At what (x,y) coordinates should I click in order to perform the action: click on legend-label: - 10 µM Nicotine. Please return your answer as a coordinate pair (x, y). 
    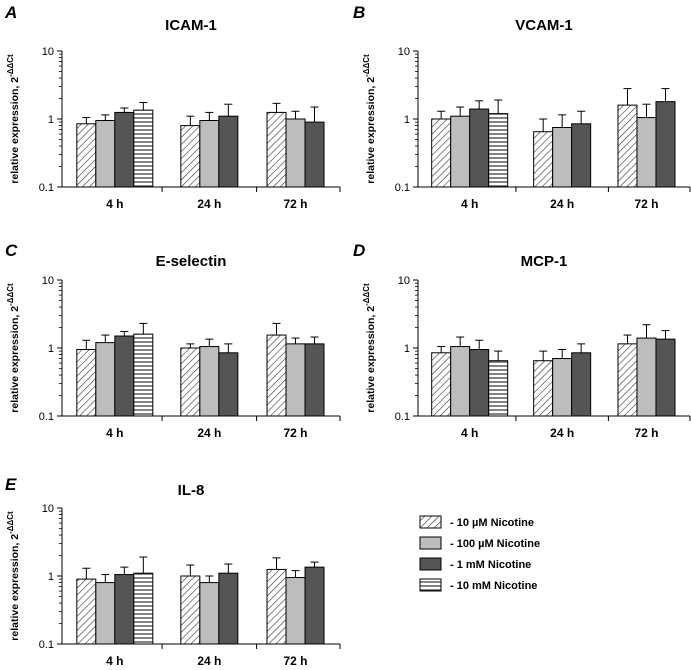
    Looking at the image, I should click on (492, 523).